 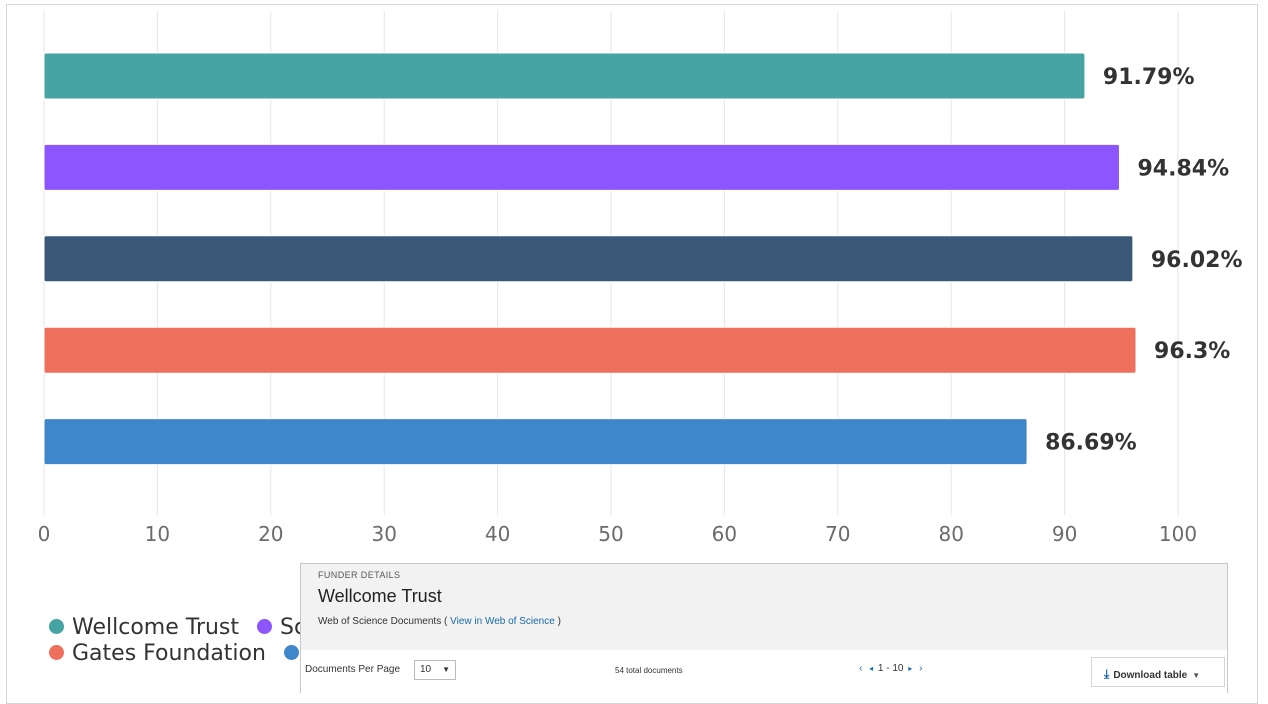 I want to click on legend-label: Gates Foundation, so click(x=169, y=653).